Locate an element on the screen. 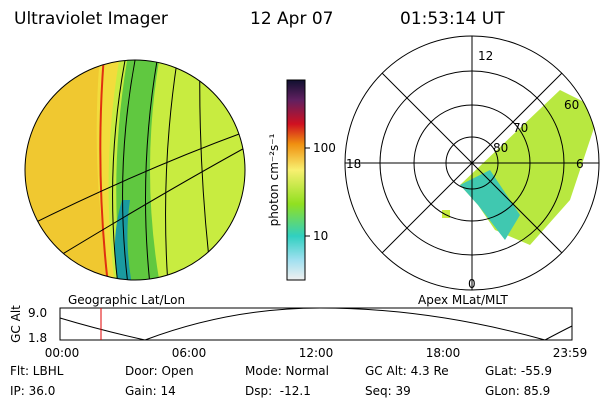  time: 01:53:14 UT is located at coordinates (452, 19).